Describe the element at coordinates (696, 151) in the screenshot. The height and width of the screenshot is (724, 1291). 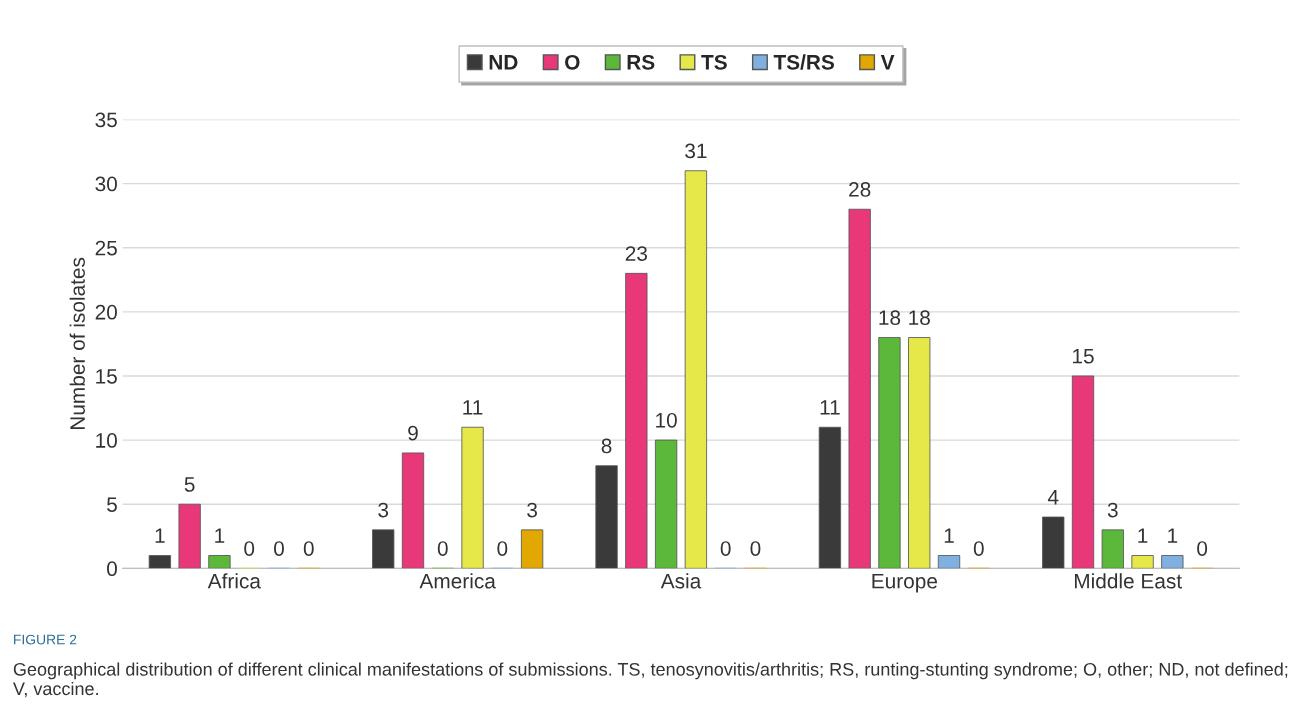
I see `data-label: 31` at that location.